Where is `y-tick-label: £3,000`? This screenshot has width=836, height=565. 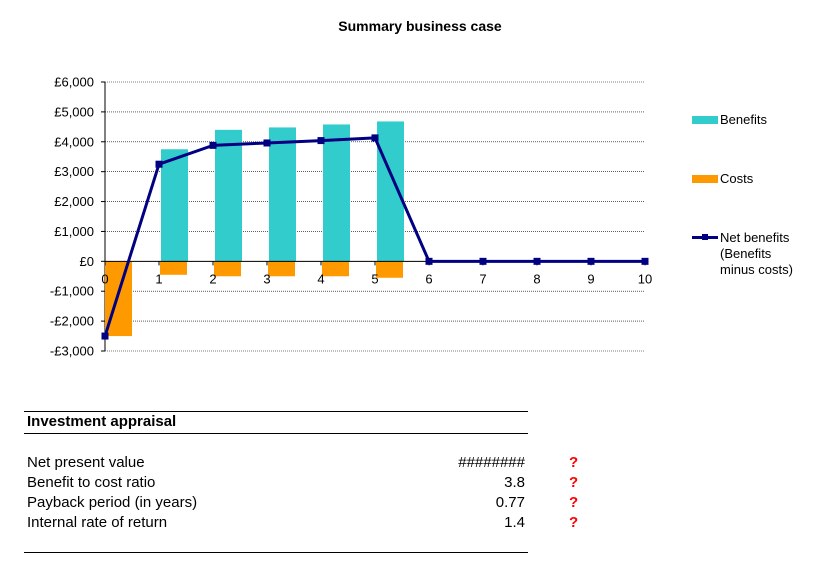
y-tick-label: £3,000 is located at coordinates (74, 171).